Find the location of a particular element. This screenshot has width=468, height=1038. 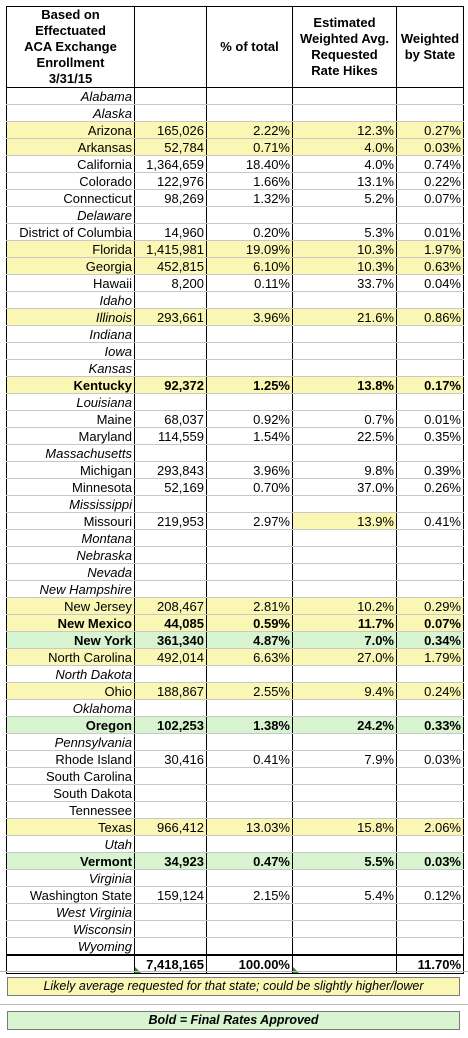

state-name-cell: New York is located at coordinates (70, 640).